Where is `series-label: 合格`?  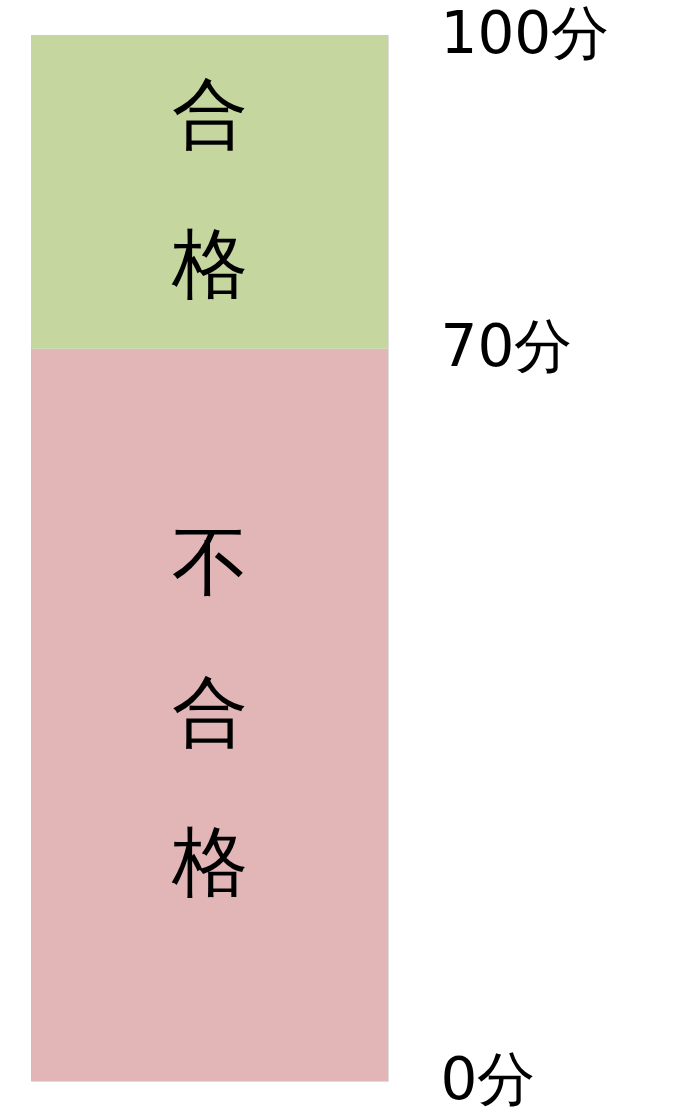 series-label: 合格 is located at coordinates (209, 188).